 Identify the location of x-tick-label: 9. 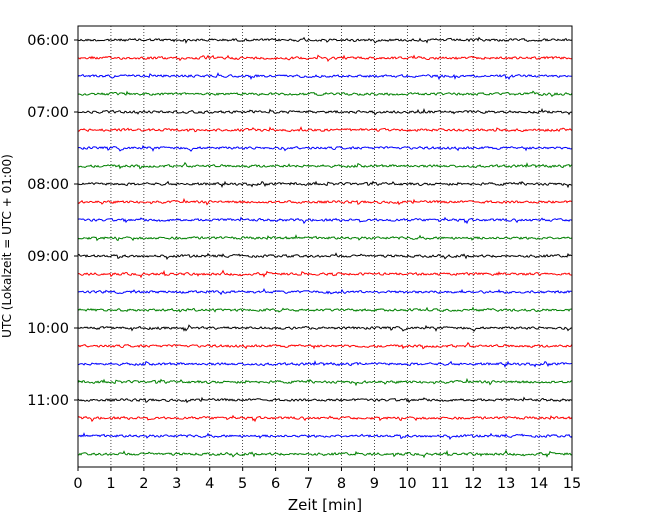
(374, 484).